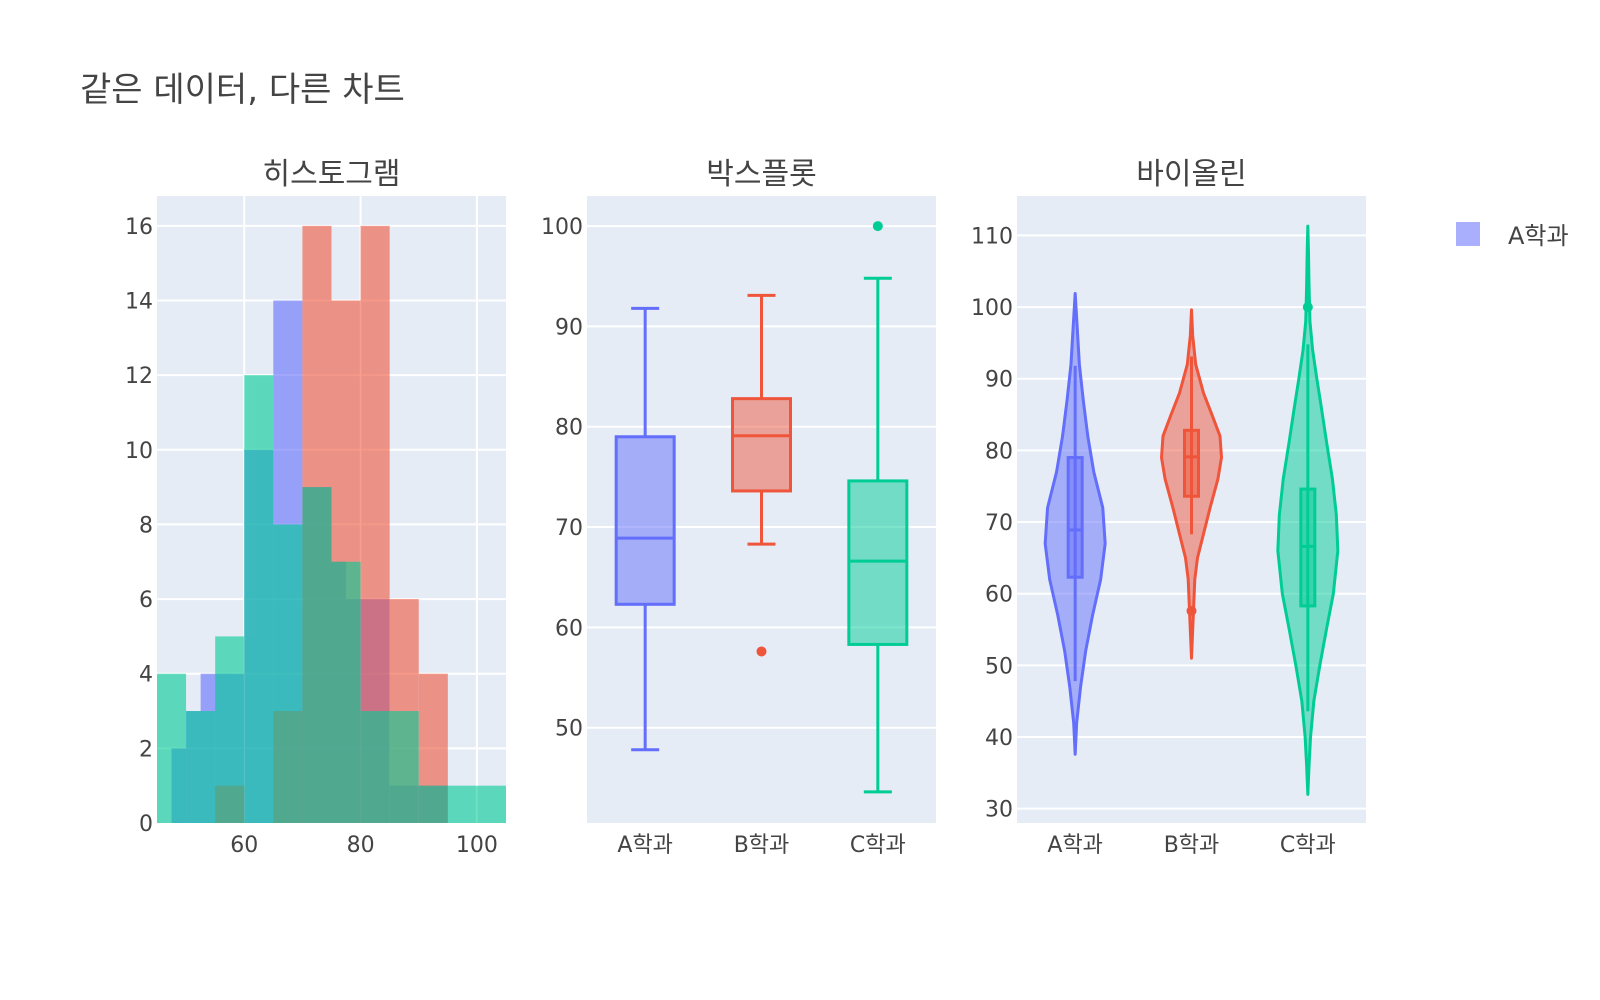 The height and width of the screenshot is (1000, 1600). What do you see at coordinates (332, 174) in the screenshot?
I see `subplot-title: 히스토그램` at bounding box center [332, 174].